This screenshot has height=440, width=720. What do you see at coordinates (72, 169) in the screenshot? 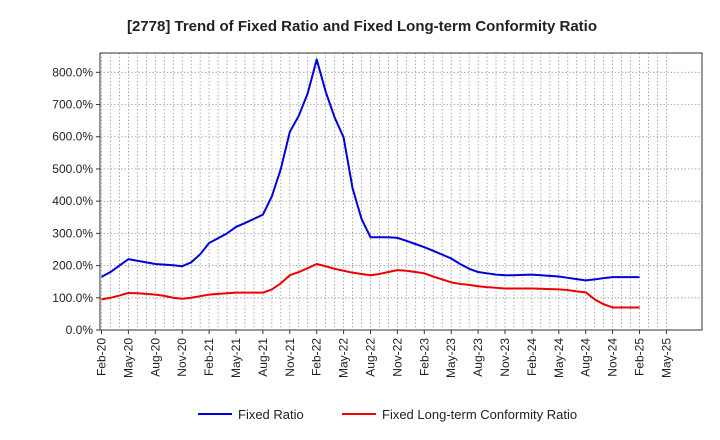
I see `y-tick-label: 500.0%` at bounding box center [72, 169].